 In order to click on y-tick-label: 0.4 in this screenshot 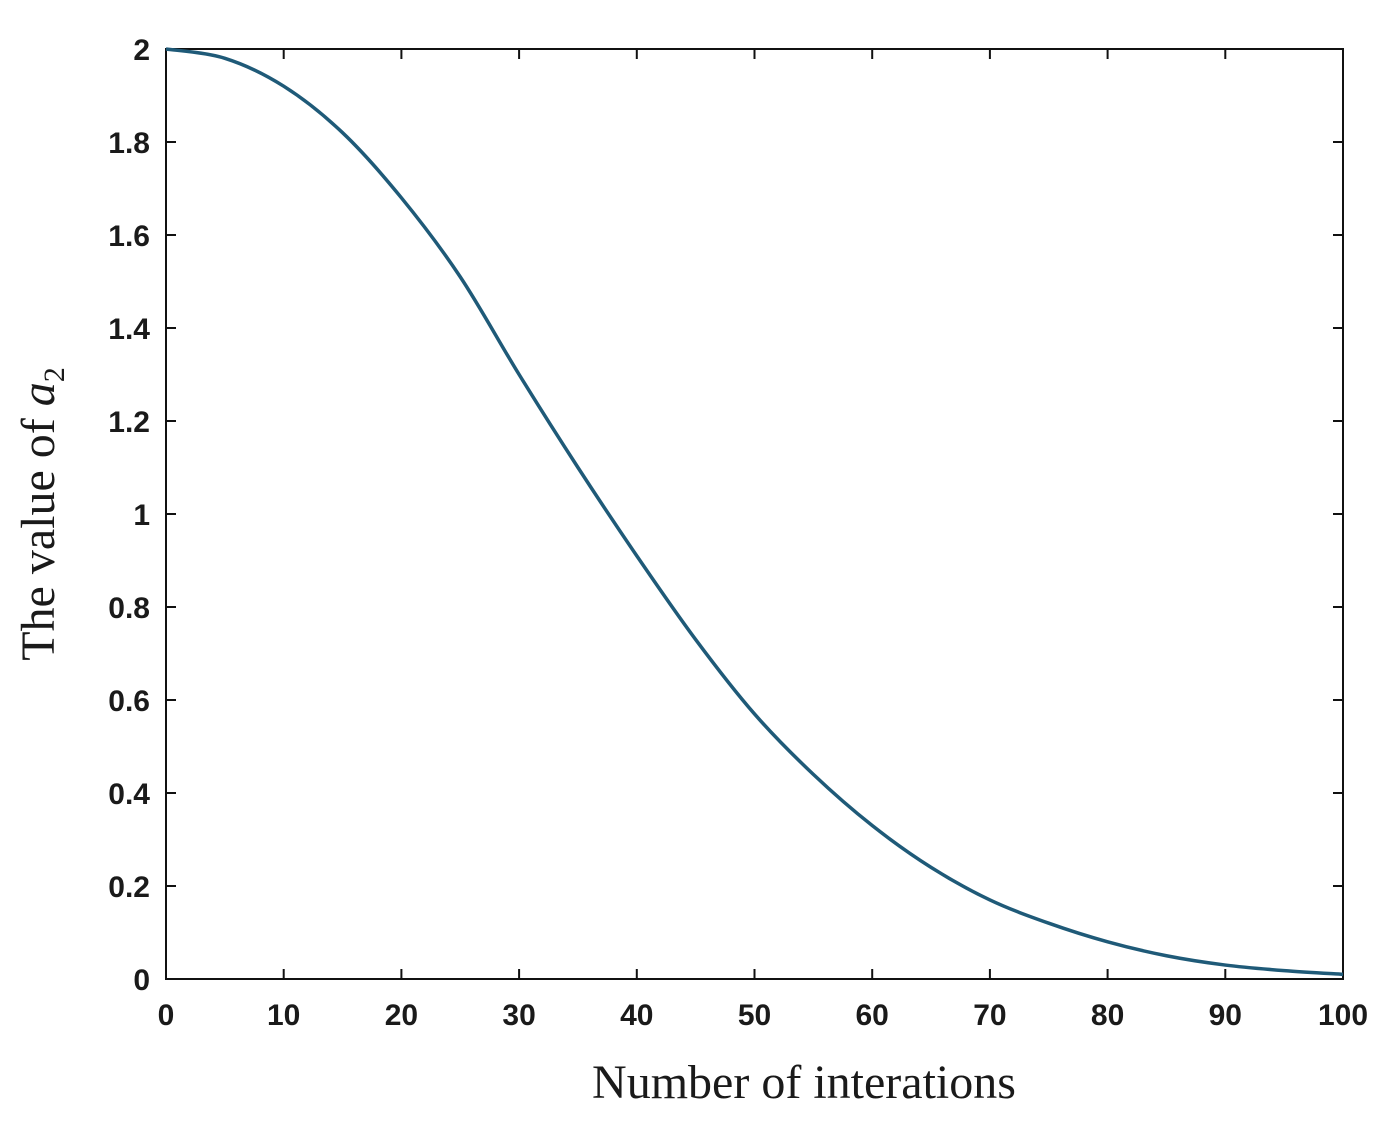, I will do `click(129, 794)`.